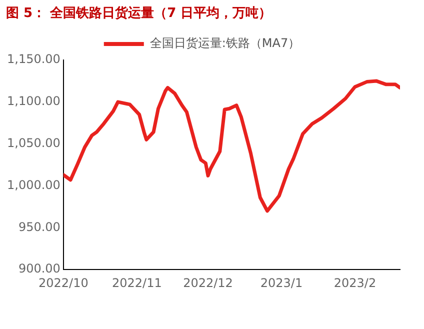 Image resolution: width=424 pixels, height=329 pixels. I want to click on y-tick-label: 1,100.00, so click(33, 101).